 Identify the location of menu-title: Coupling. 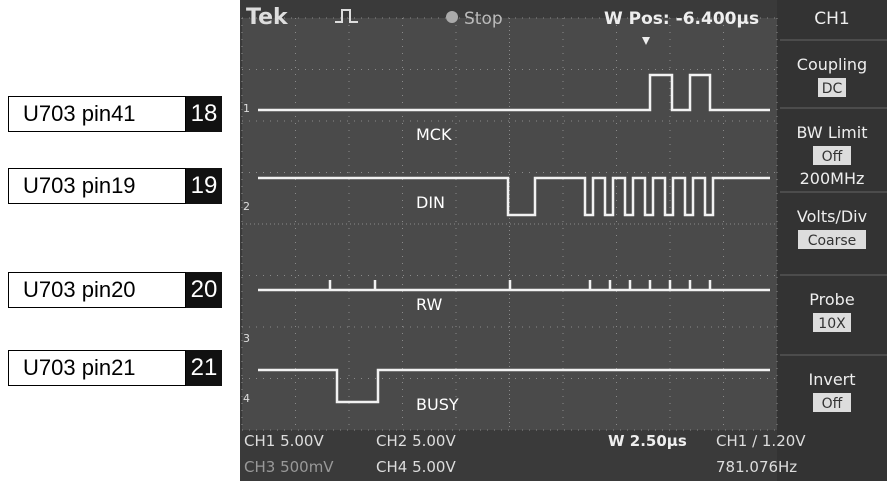
(832, 64).